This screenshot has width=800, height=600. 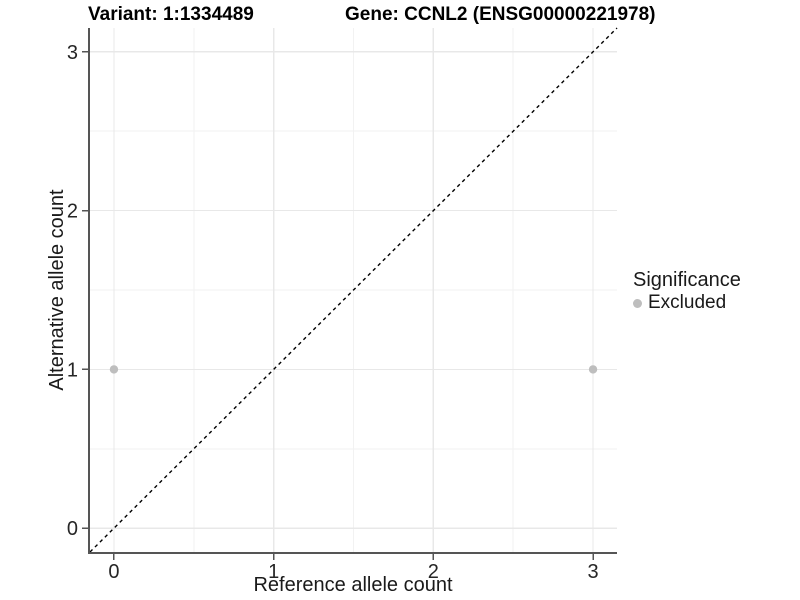 I want to click on x-tick-label: 0, so click(x=113, y=572).